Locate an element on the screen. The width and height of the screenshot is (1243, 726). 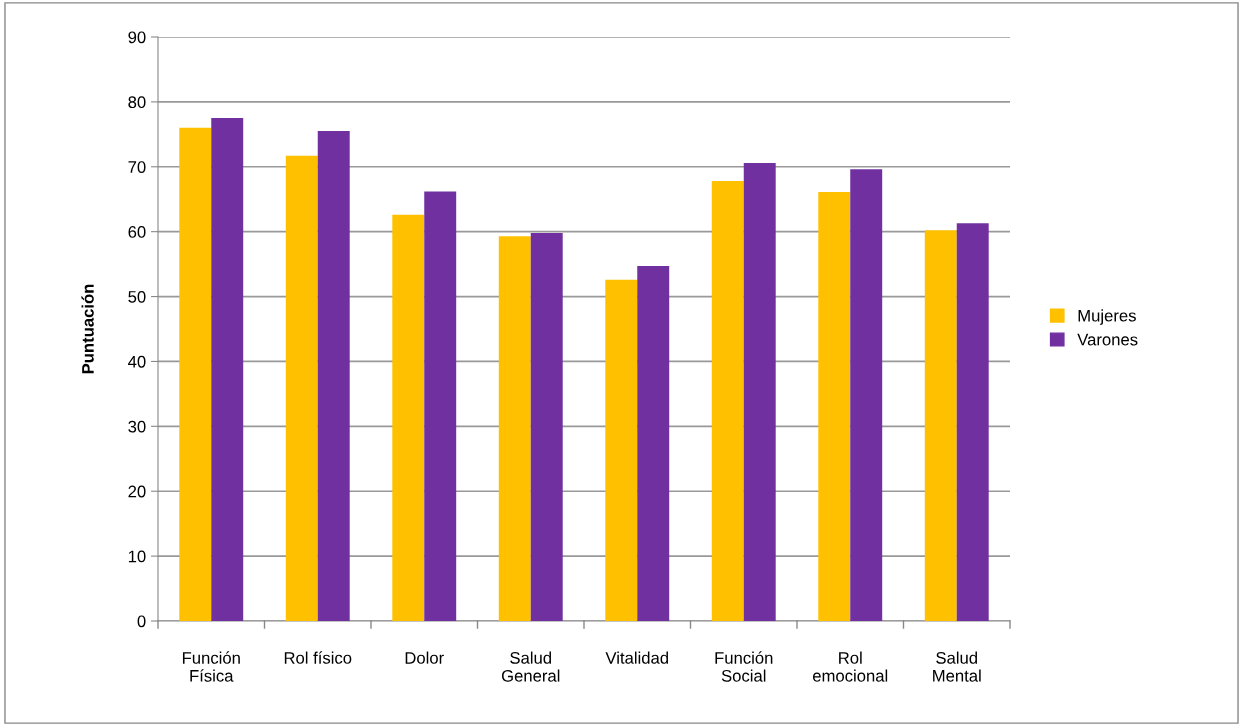
x-tick-label: Función Física is located at coordinates (211, 666).